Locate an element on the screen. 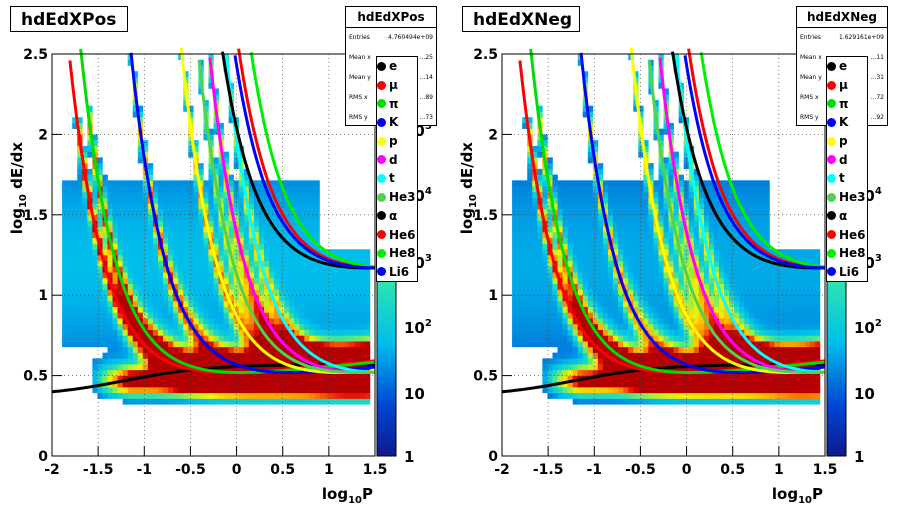 The height and width of the screenshot is (518, 900). y-axis-label: log10 dE/dx is located at coordinates (18, 188).